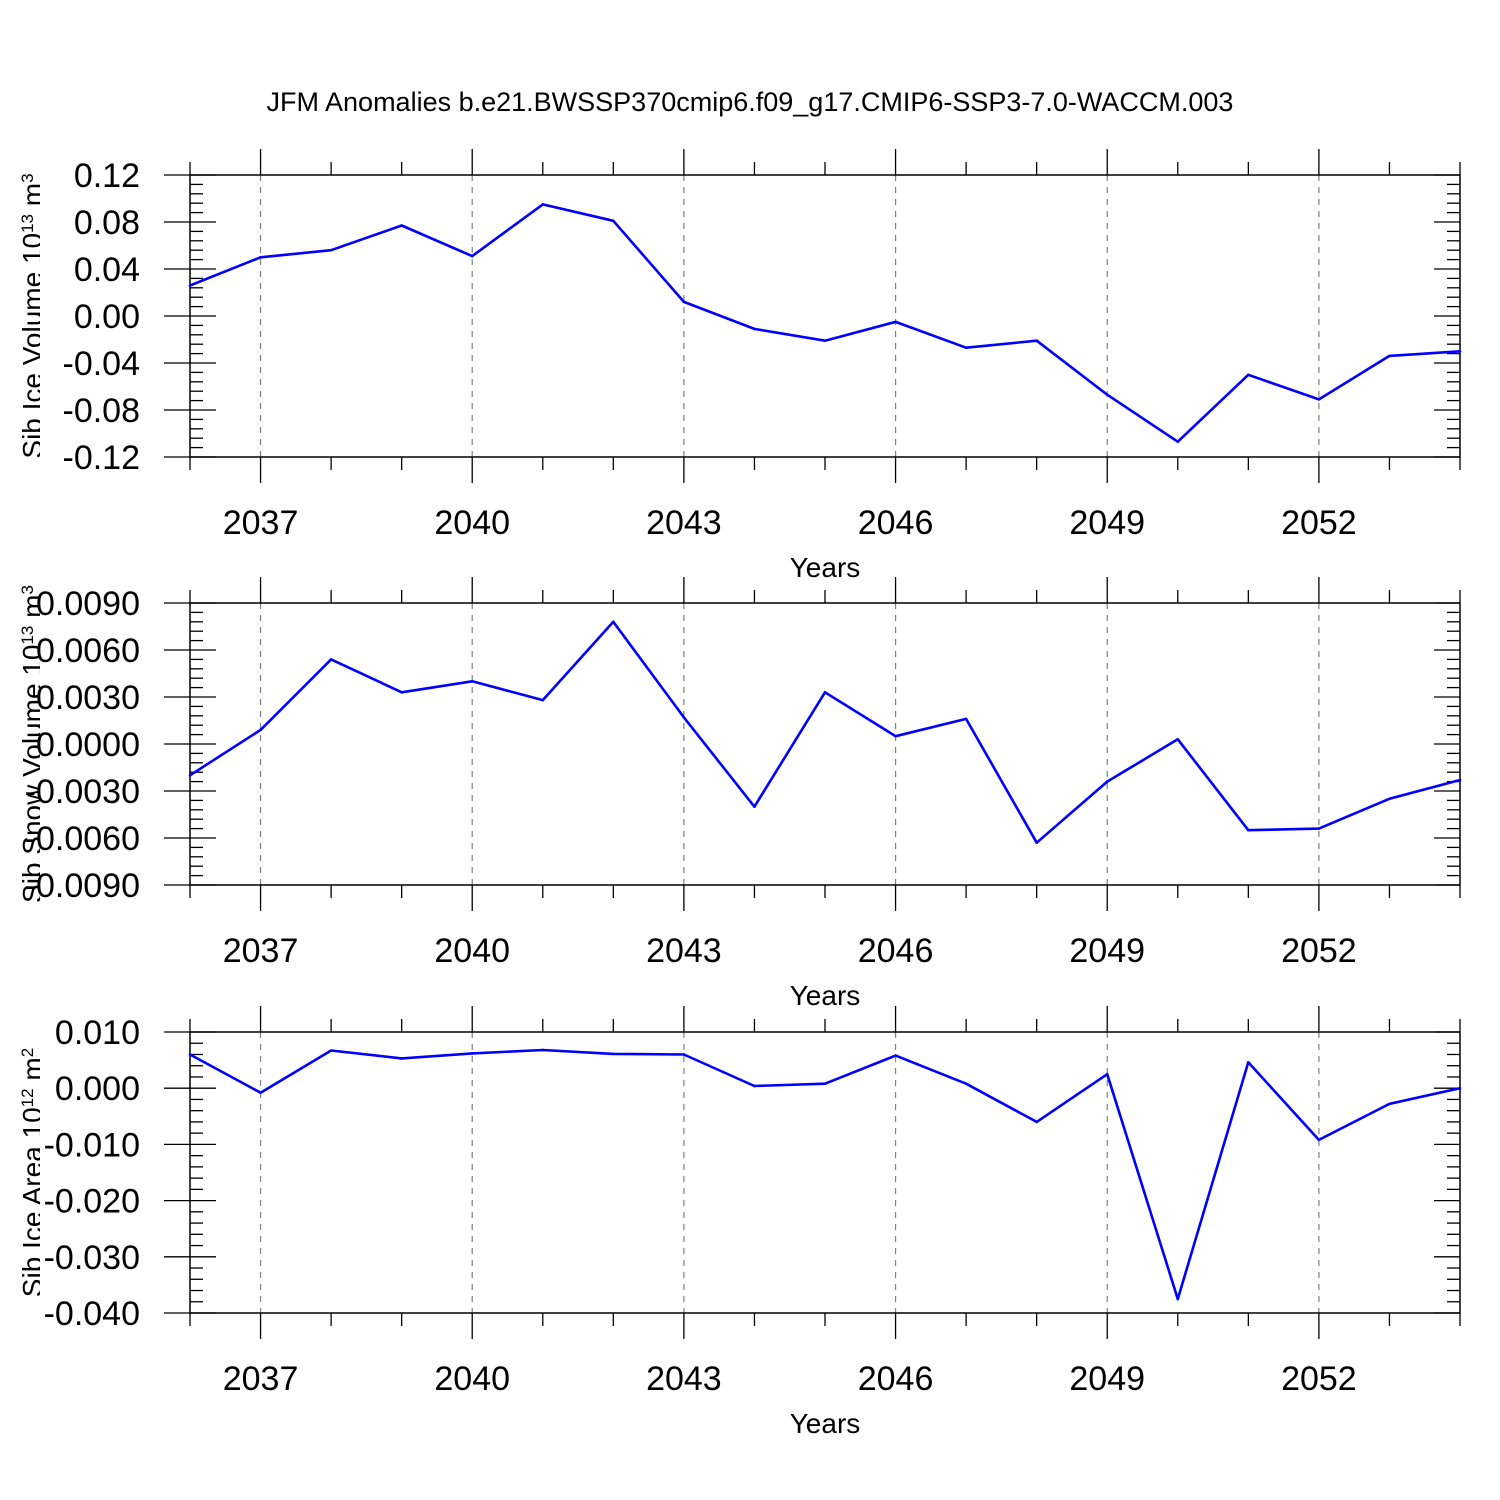 The image size is (1500, 1500). Describe the element at coordinates (92, 1258) in the screenshot. I see `y-tick-label: -0.030` at that location.